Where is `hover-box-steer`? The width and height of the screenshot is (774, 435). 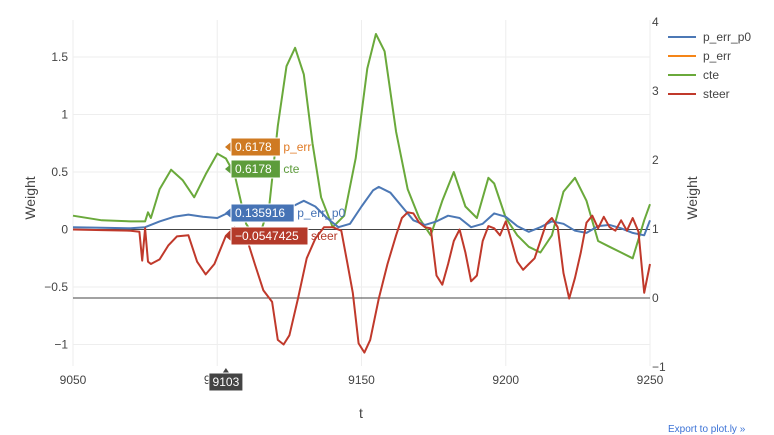 hover-box-steer is located at coordinates (269, 236).